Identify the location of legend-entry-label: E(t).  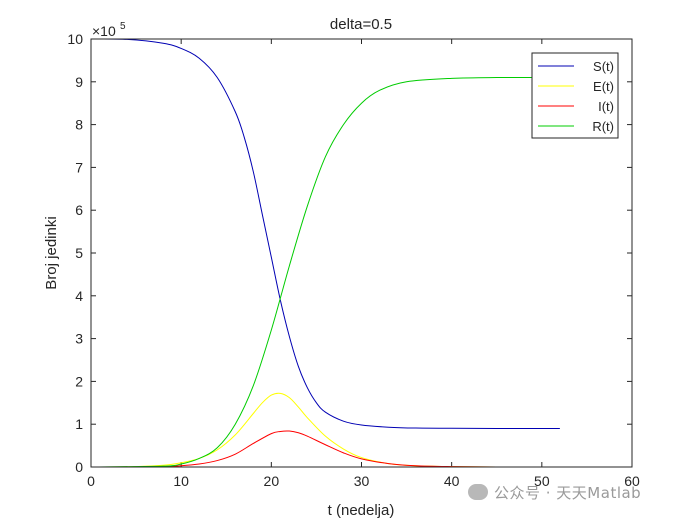
(603, 86).